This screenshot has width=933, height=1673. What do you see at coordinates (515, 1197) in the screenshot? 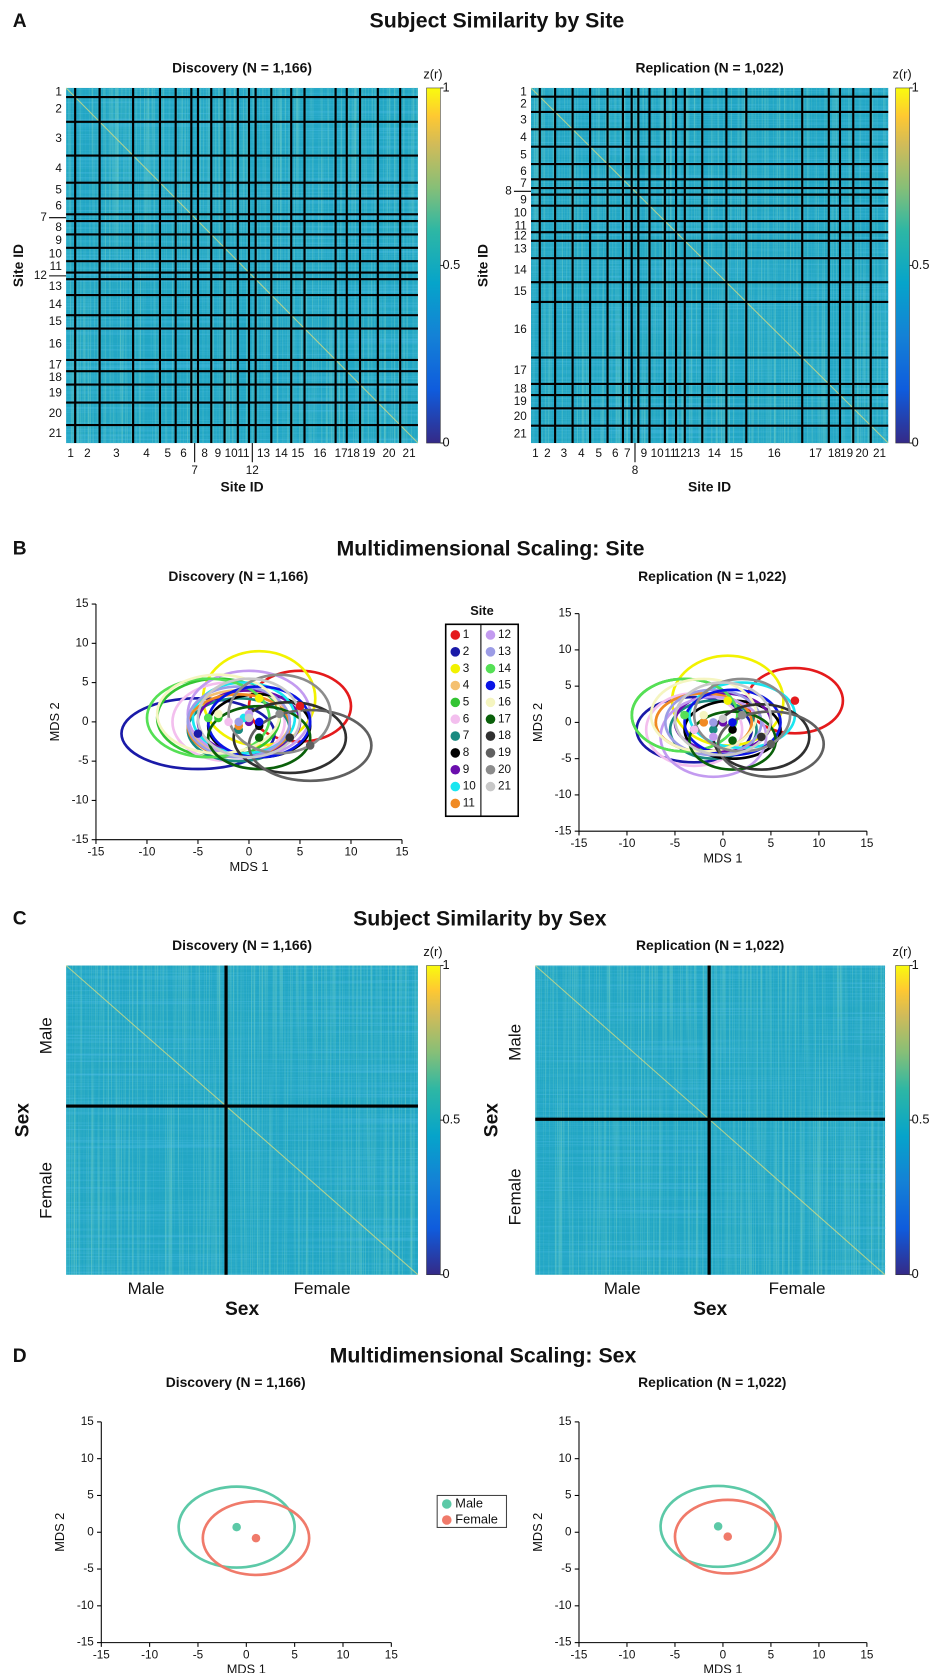
I see `y-tick-label: Female` at bounding box center [515, 1197].